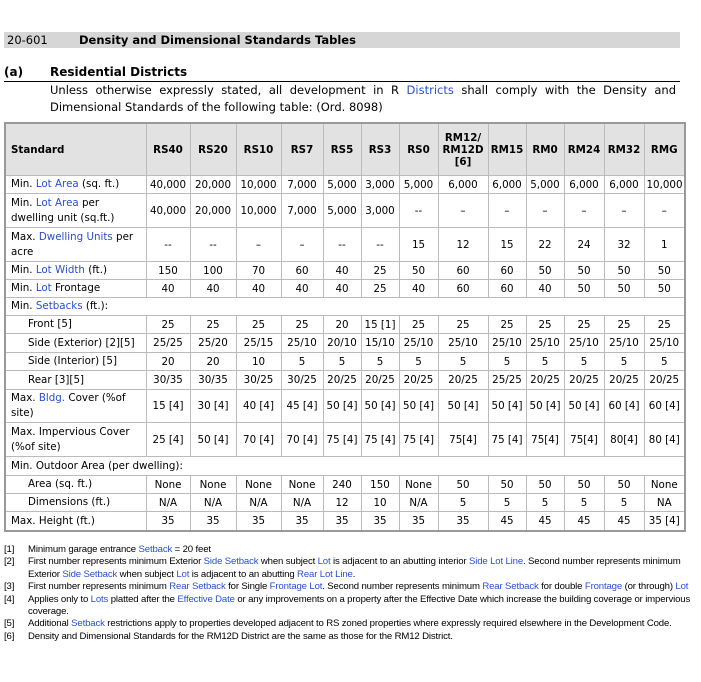 The width and height of the screenshot is (701, 682). What do you see at coordinates (664, 406) in the screenshot?
I see `cell: 60 [4]` at bounding box center [664, 406].